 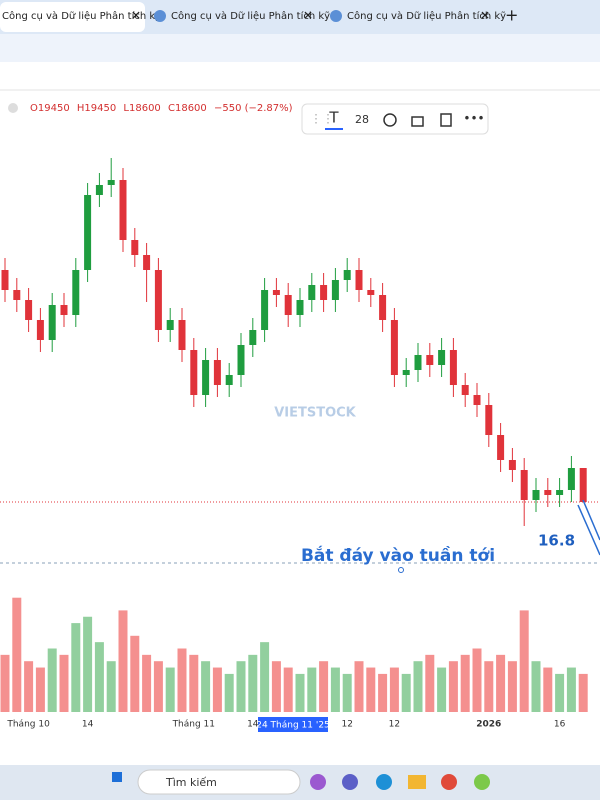 What do you see at coordinates (160, 16) in the screenshot?
I see `tab-icon` at bounding box center [160, 16].